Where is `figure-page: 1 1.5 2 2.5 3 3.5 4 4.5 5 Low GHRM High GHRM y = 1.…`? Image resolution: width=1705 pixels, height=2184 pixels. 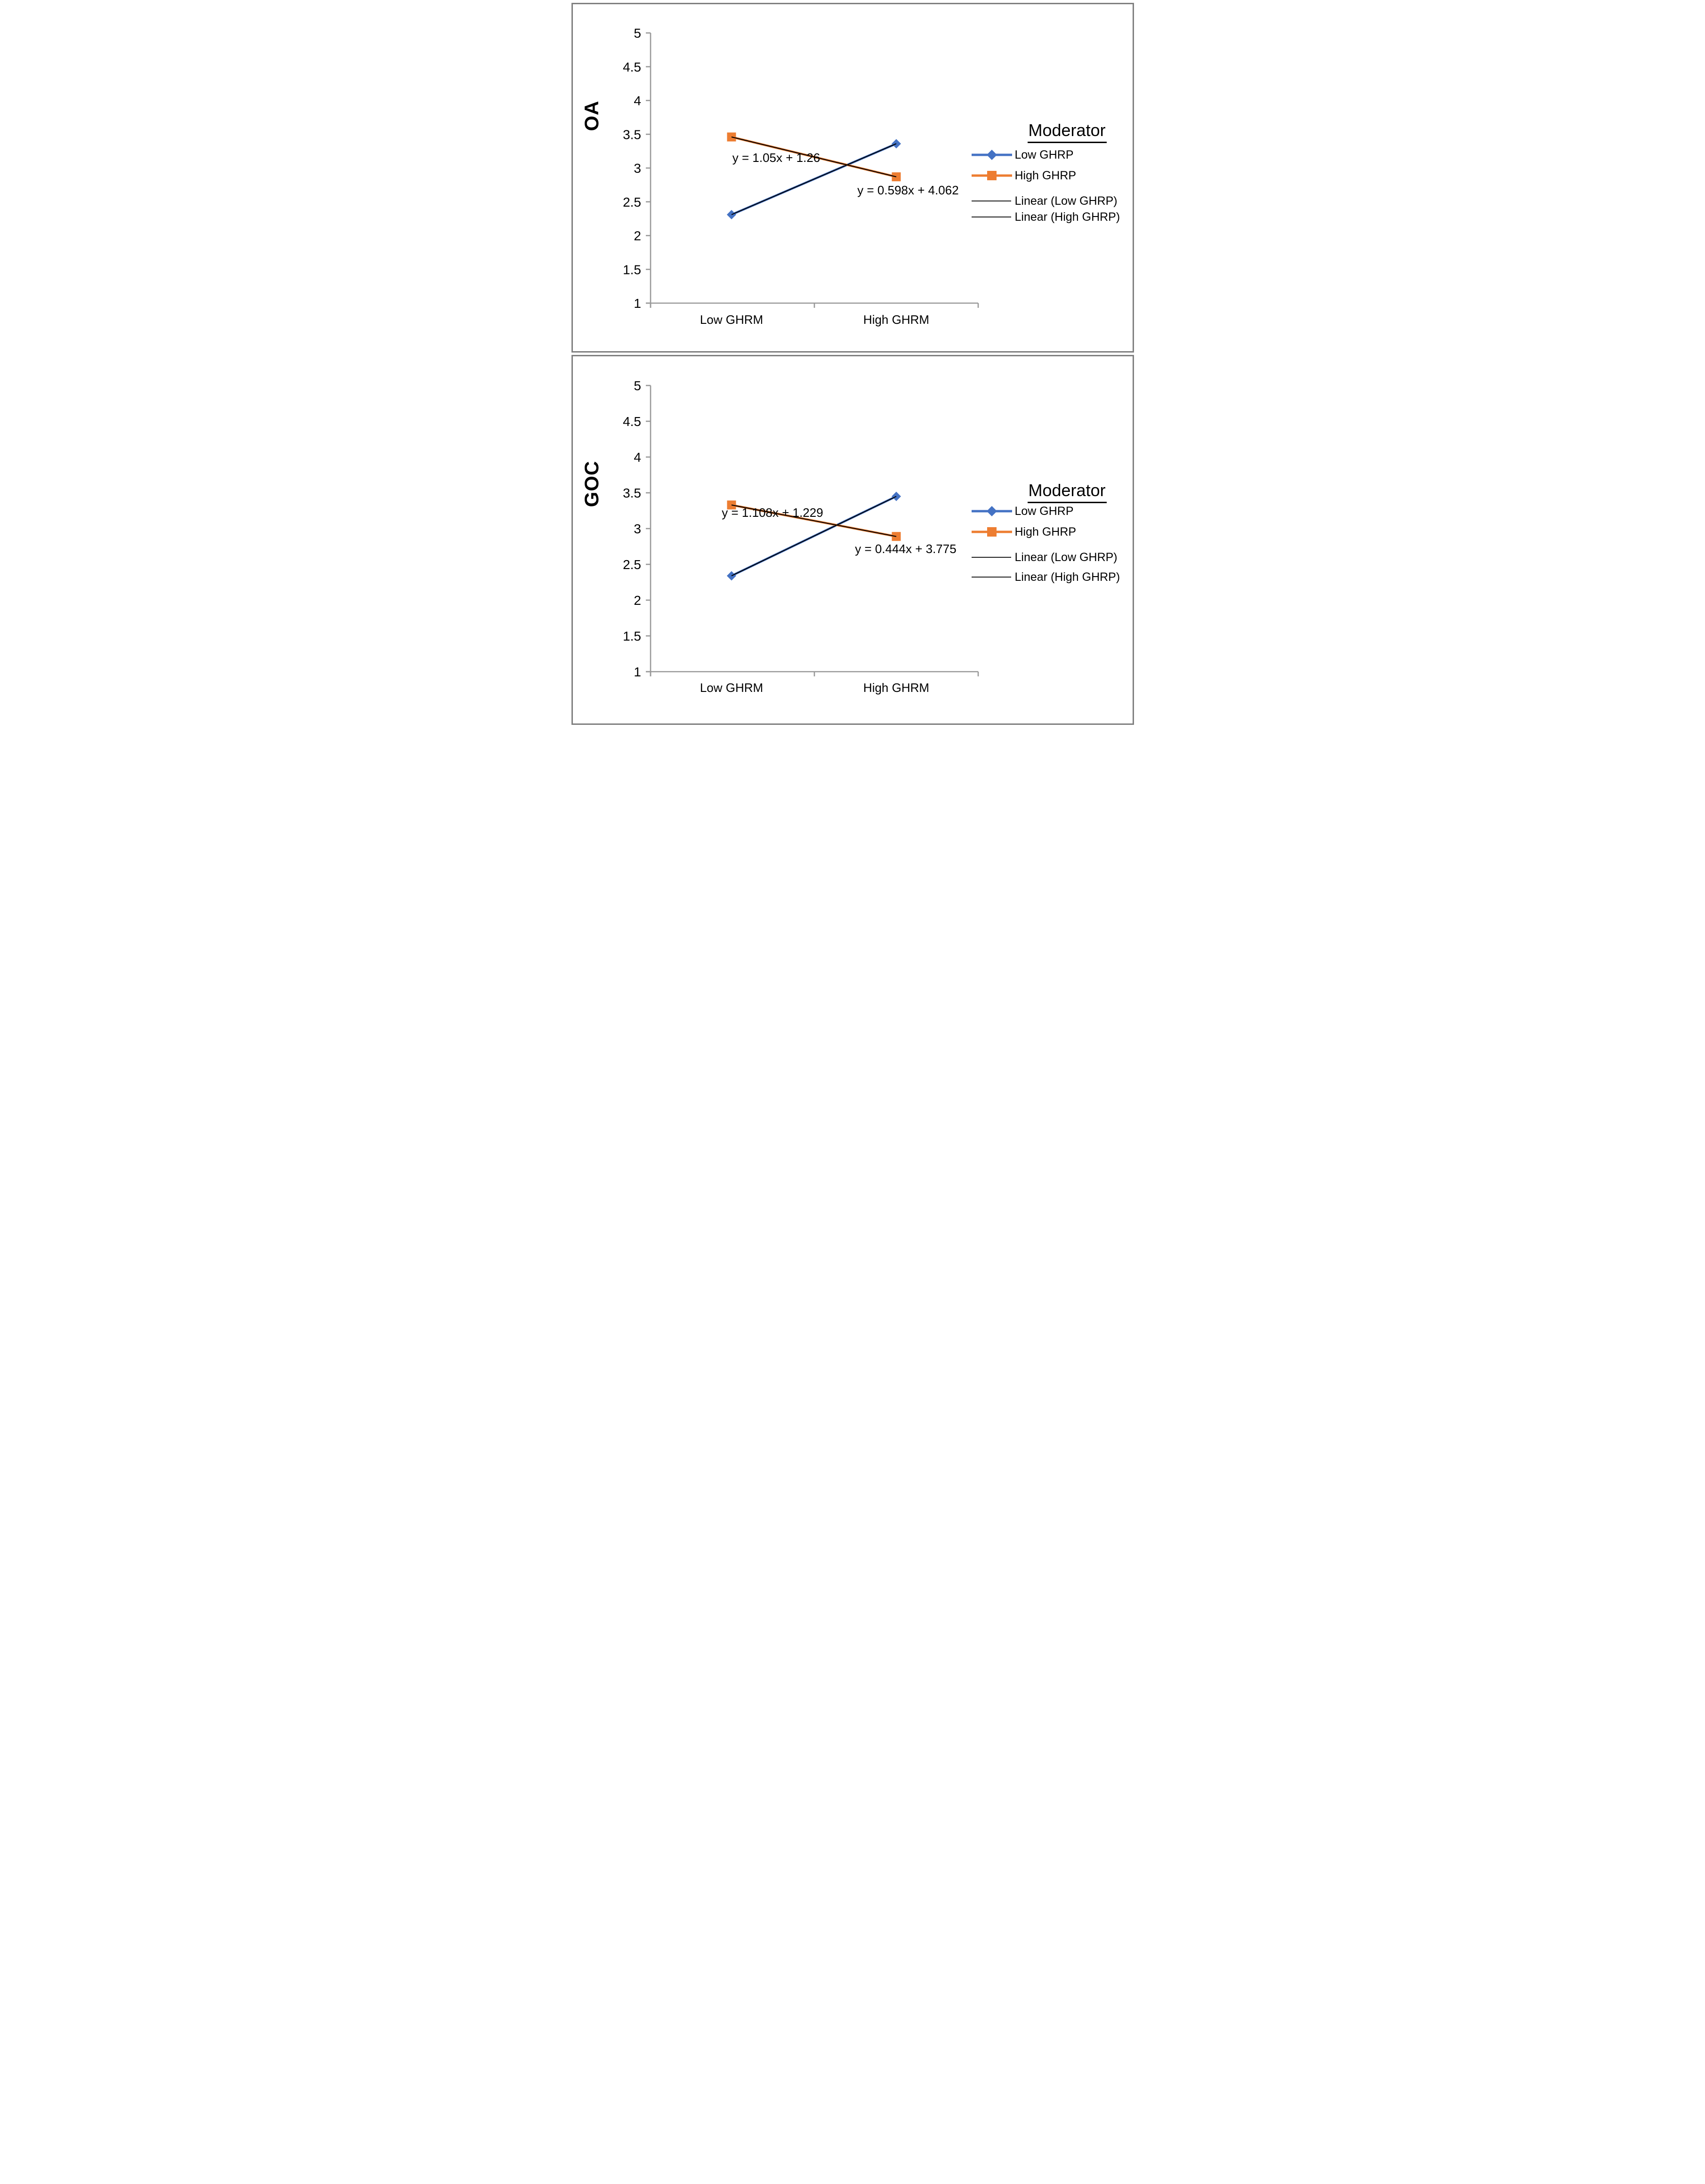
figure-page: 1 1.5 2 2.5 3 3.5 4 4.5 5 Low GHRM High GHRM y = 1.… is located at coordinates (853, 364).